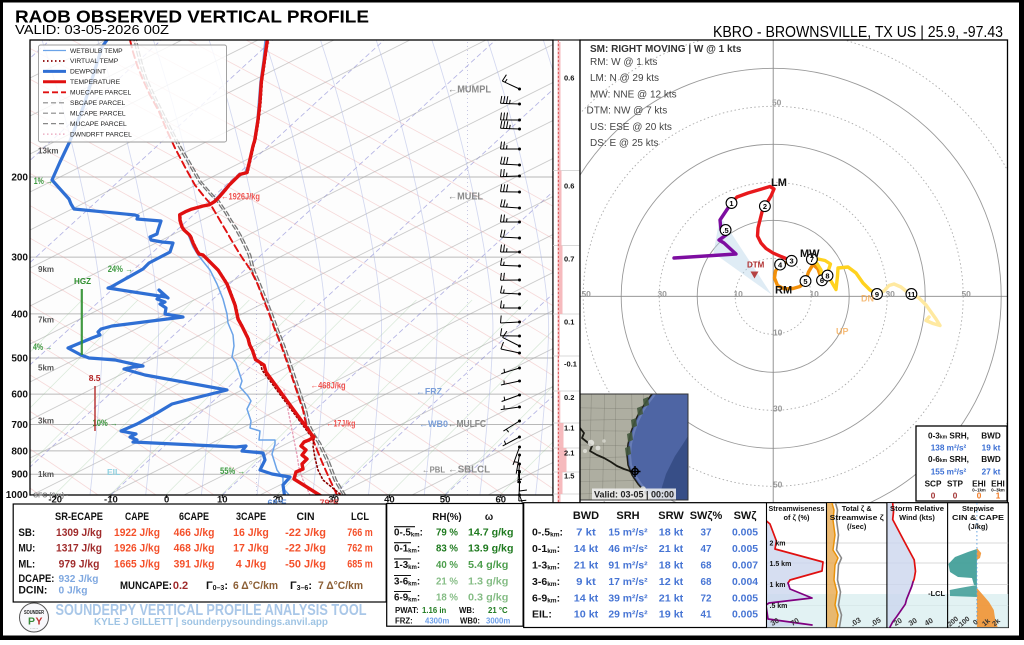 This screenshot has width=1024, height=645. Describe the element at coordinates (251, 533) in the screenshot. I see `svg-text: 16 J/kg` at that location.